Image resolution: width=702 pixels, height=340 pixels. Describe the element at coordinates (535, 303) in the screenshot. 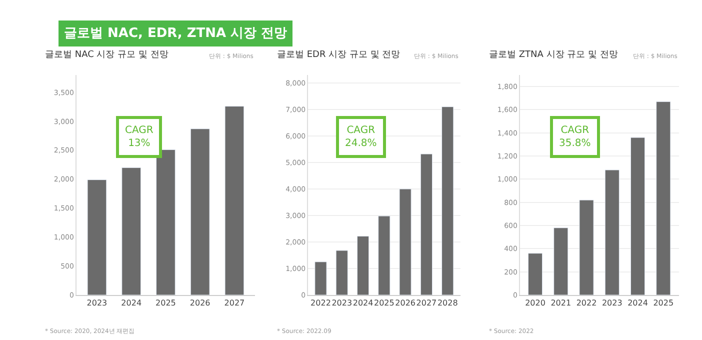

I see `x-tick-label: 2020` at that location.